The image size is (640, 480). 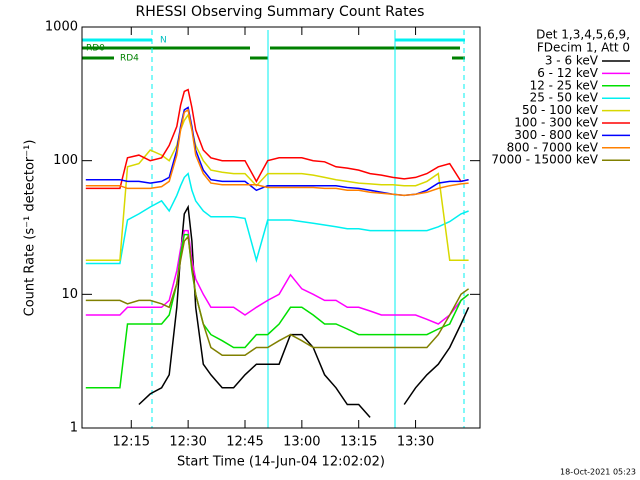 What do you see at coordinates (415, 442) in the screenshot?
I see `x-tick-label: 13:30` at bounding box center [415, 442].